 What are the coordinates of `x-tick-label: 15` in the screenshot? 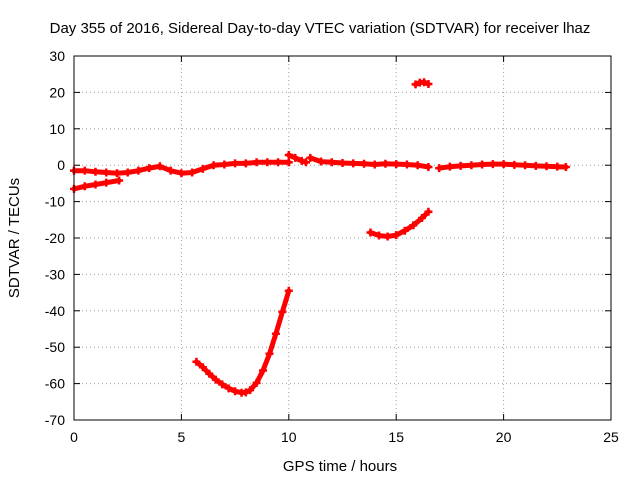 It's located at (396, 437).